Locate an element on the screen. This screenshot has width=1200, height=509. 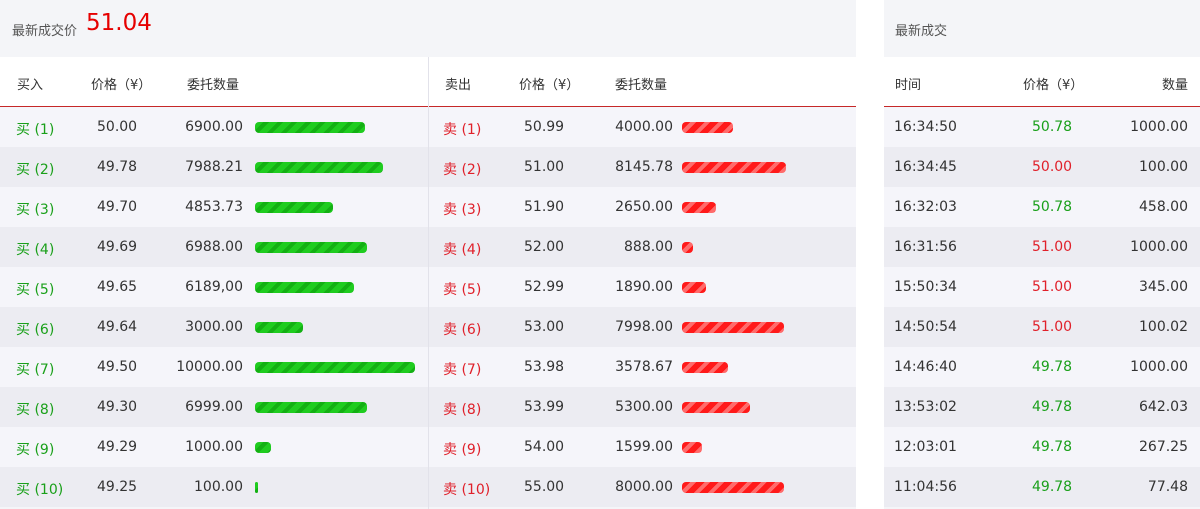
trade-time: 16:31:56 is located at coordinates (925, 247).